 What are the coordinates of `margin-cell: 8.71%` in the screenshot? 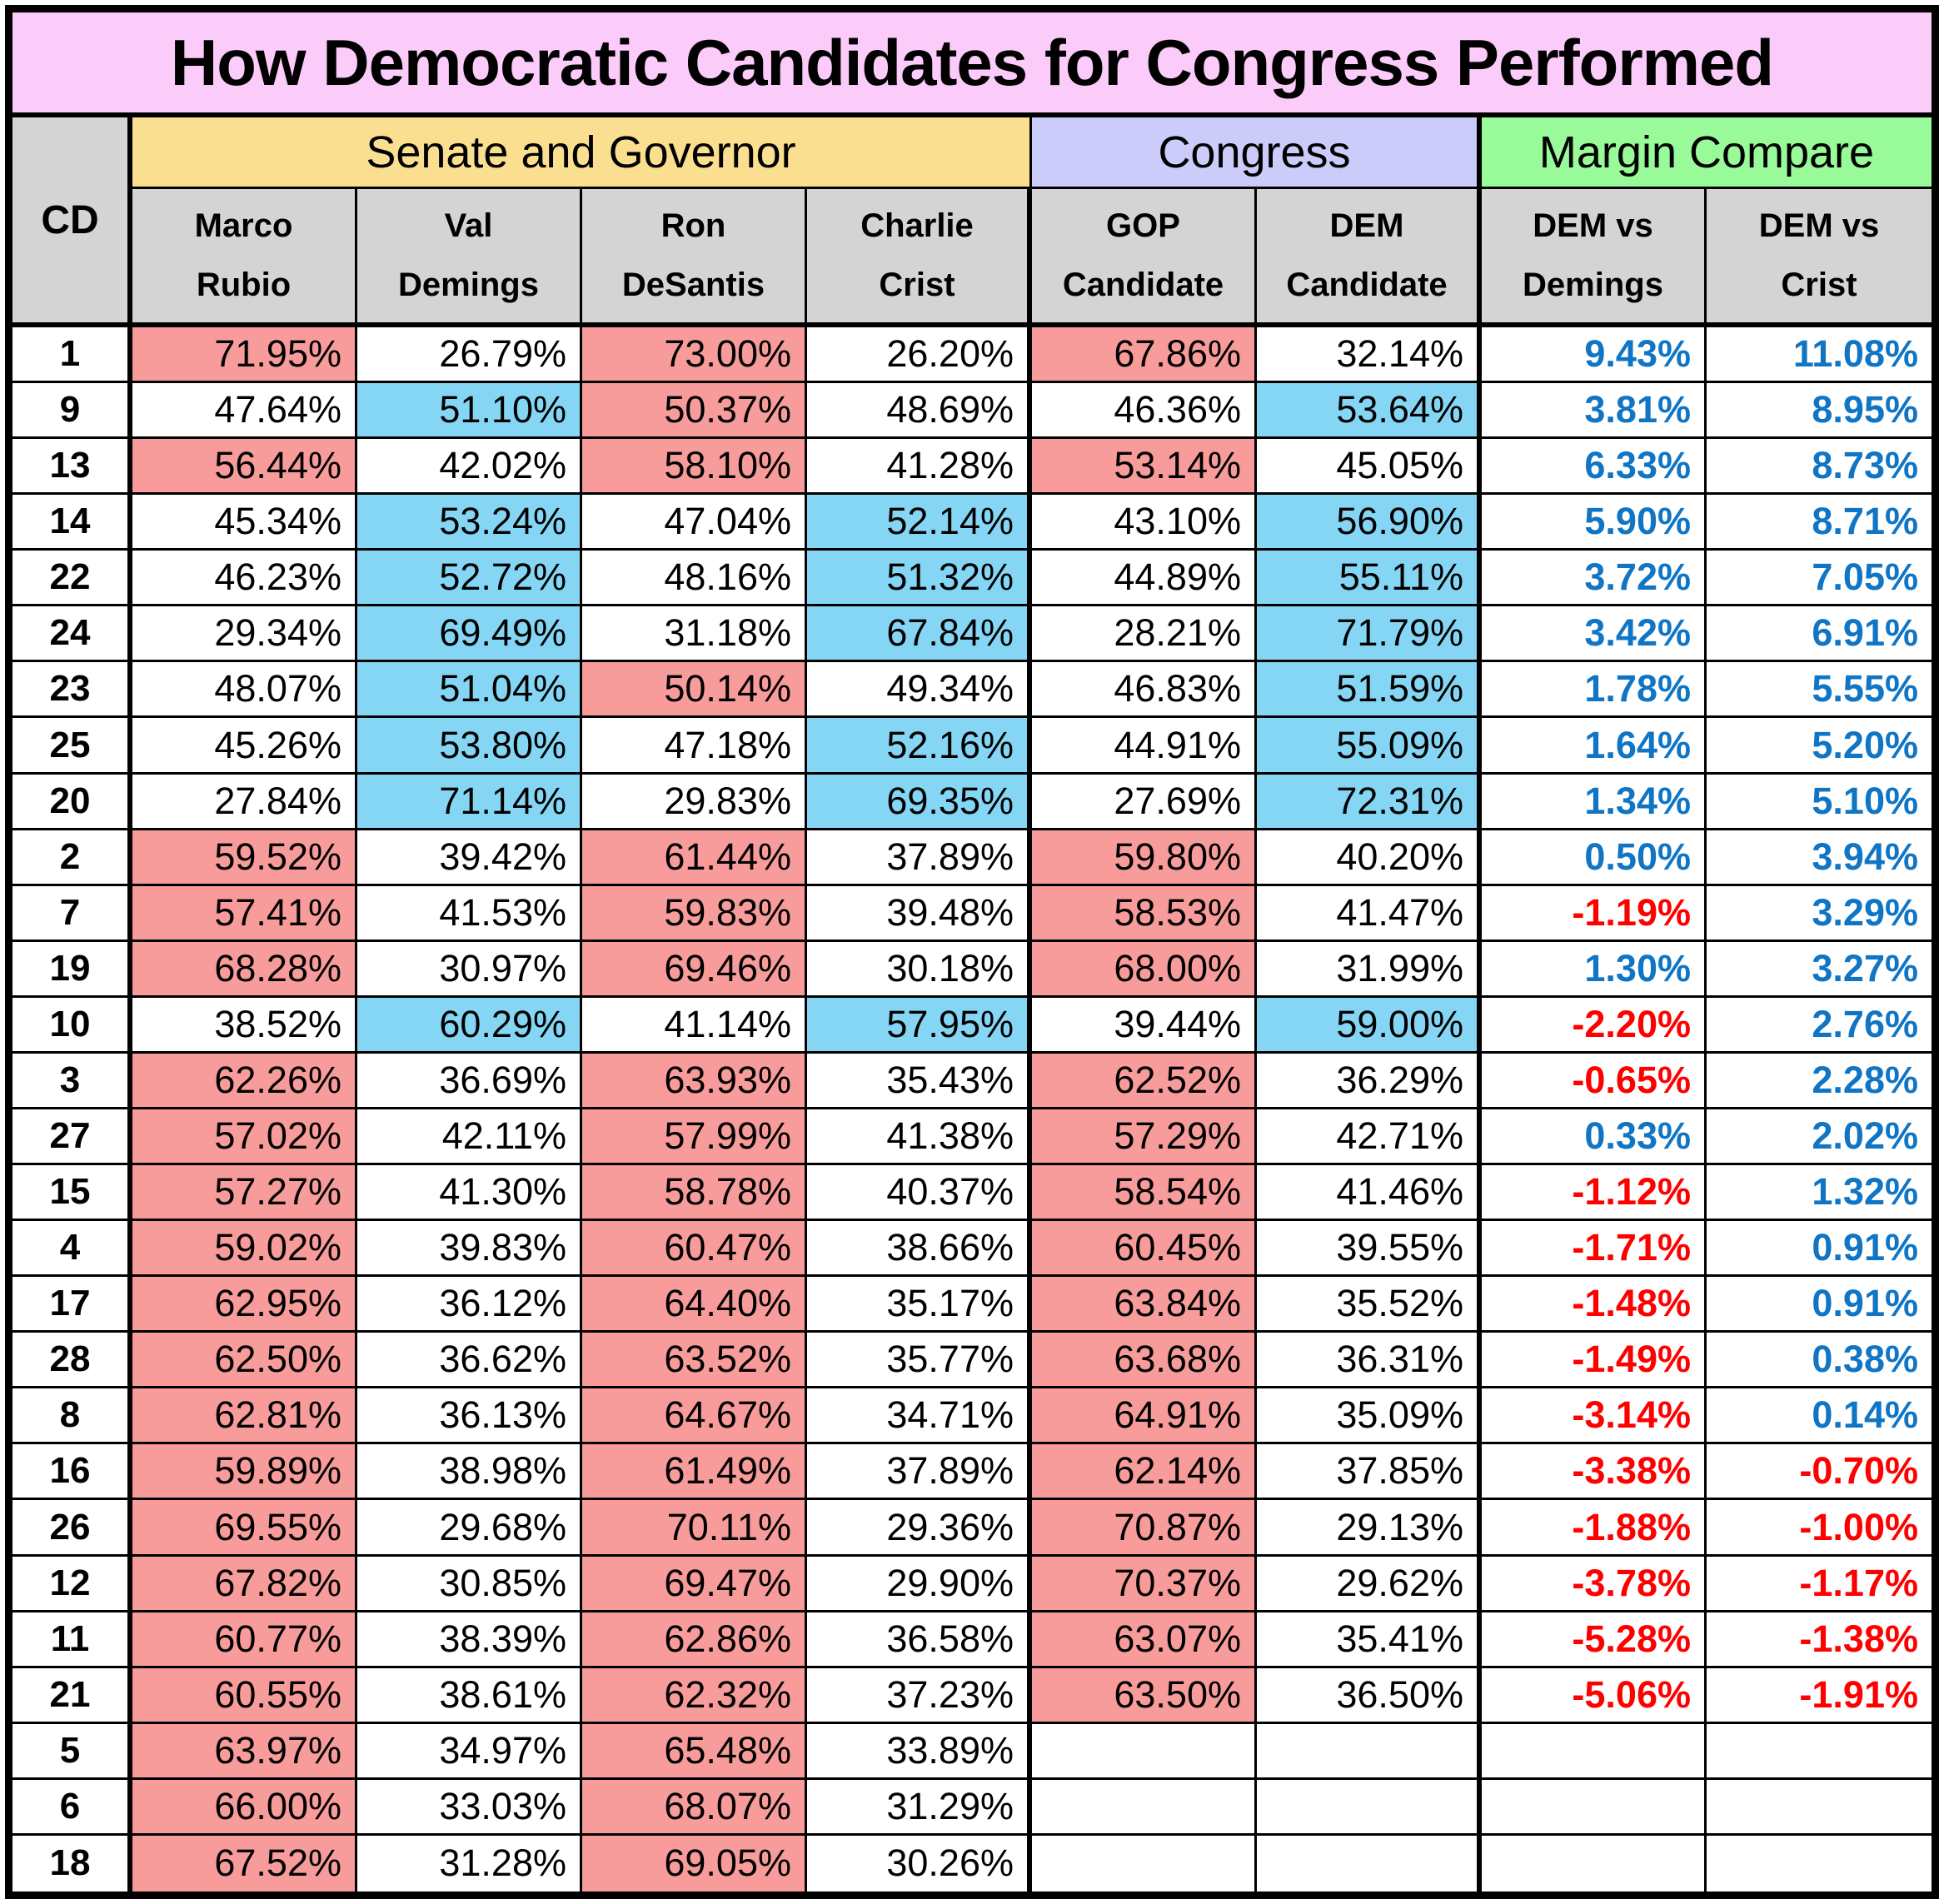 It's located at (1820, 523).